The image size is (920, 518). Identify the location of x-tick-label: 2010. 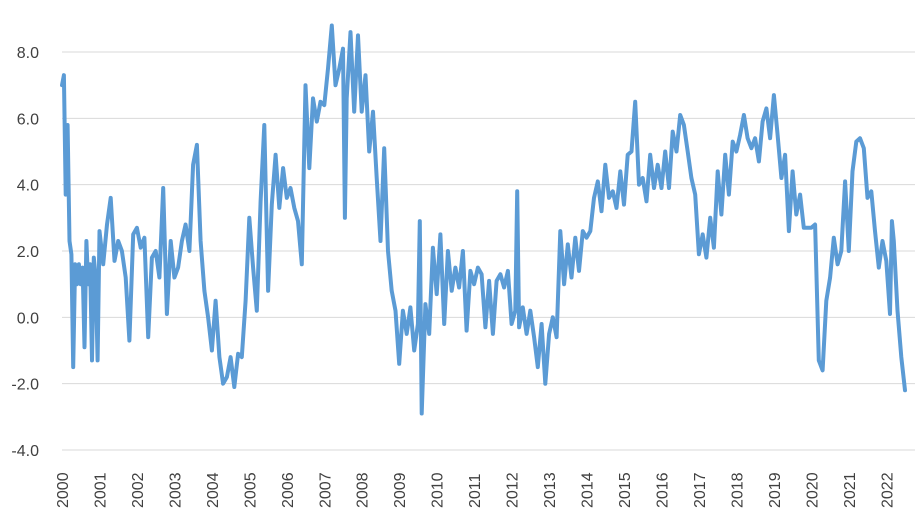
(438, 490).